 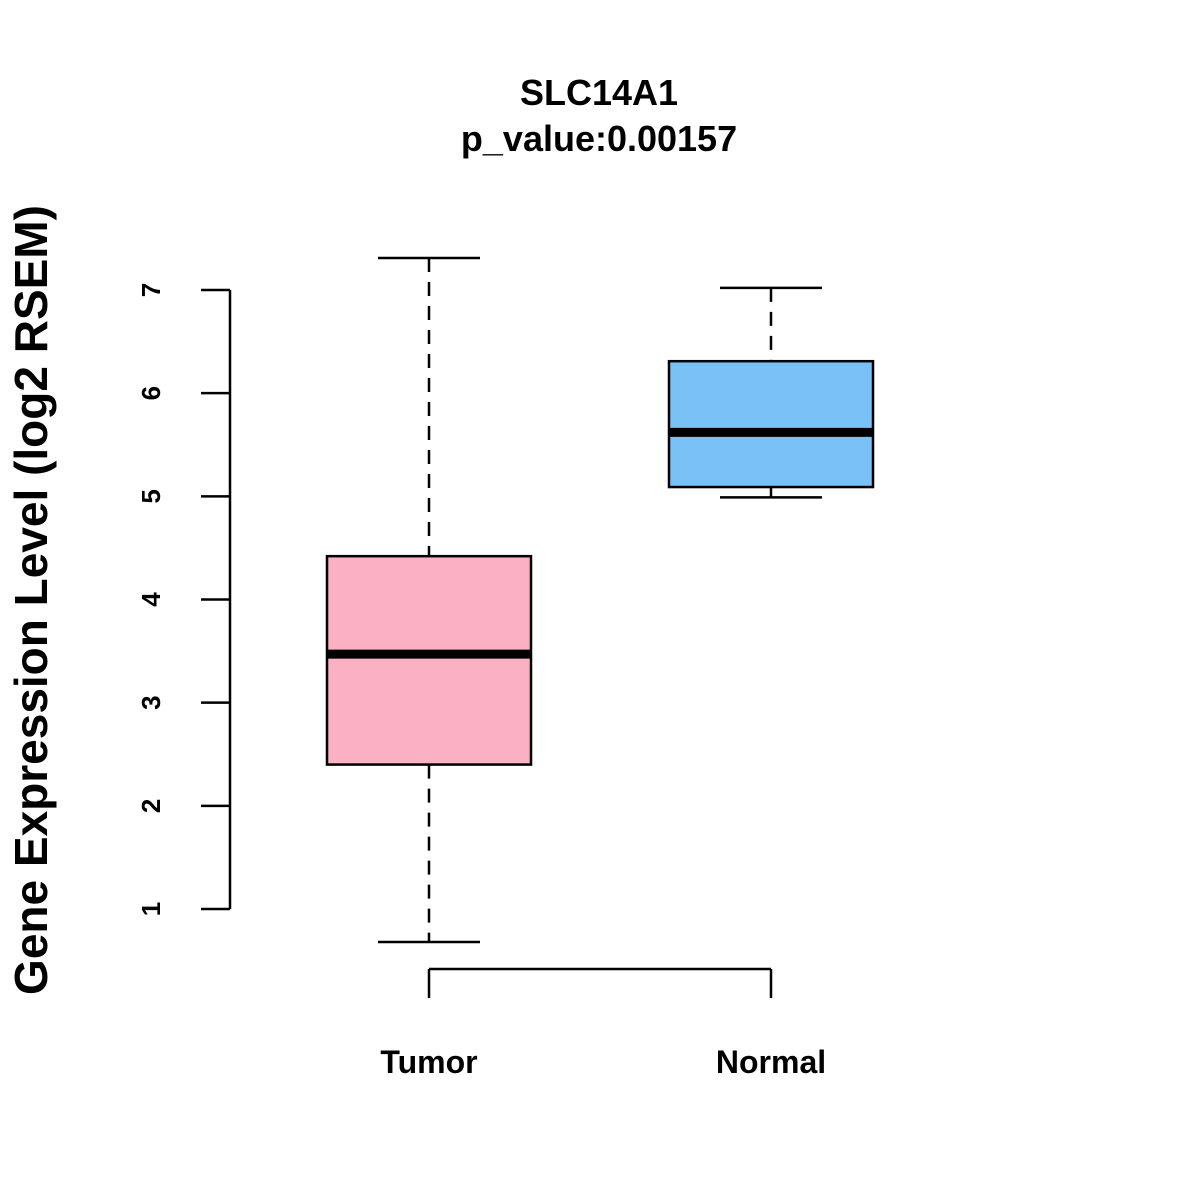 What do you see at coordinates (771, 1062) in the screenshot?
I see `x-tick-label-normal: Normal` at bounding box center [771, 1062].